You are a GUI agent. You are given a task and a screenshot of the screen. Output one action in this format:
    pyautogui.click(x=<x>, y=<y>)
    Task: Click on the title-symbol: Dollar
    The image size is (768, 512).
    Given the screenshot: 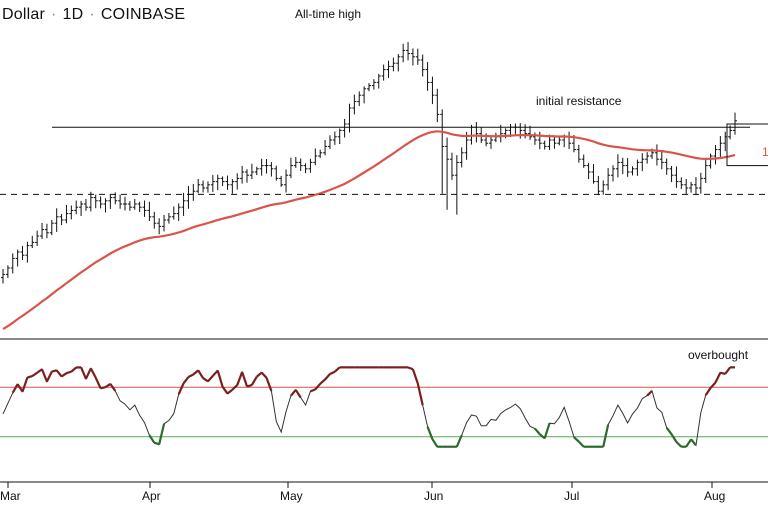 What is the action you would take?
    pyautogui.click(x=23, y=14)
    